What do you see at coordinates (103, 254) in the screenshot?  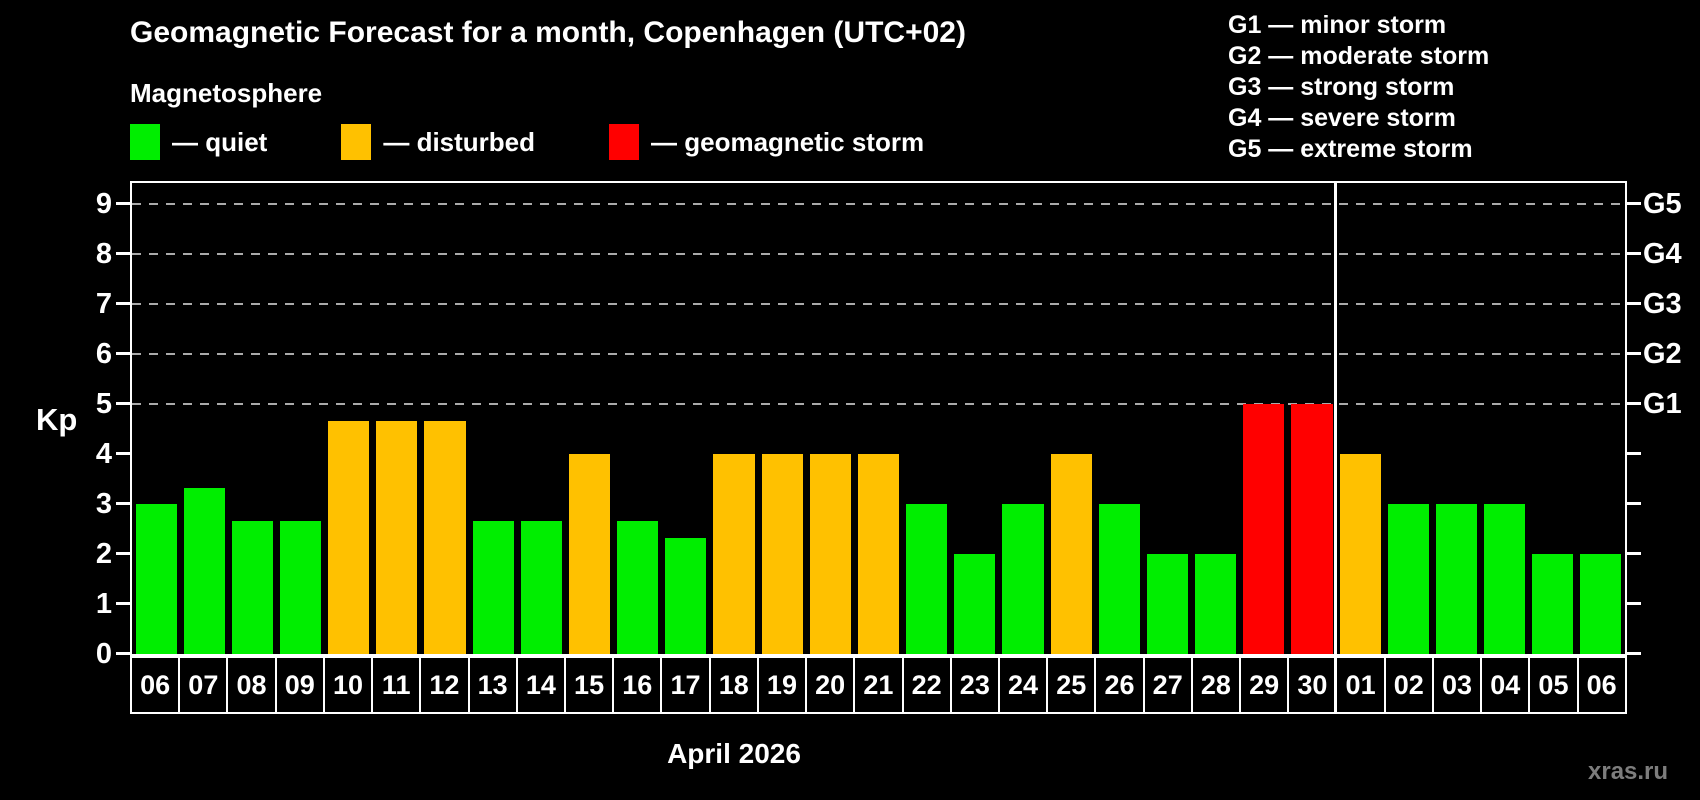 I see `y-axis-tick-label: 8` at bounding box center [103, 254].